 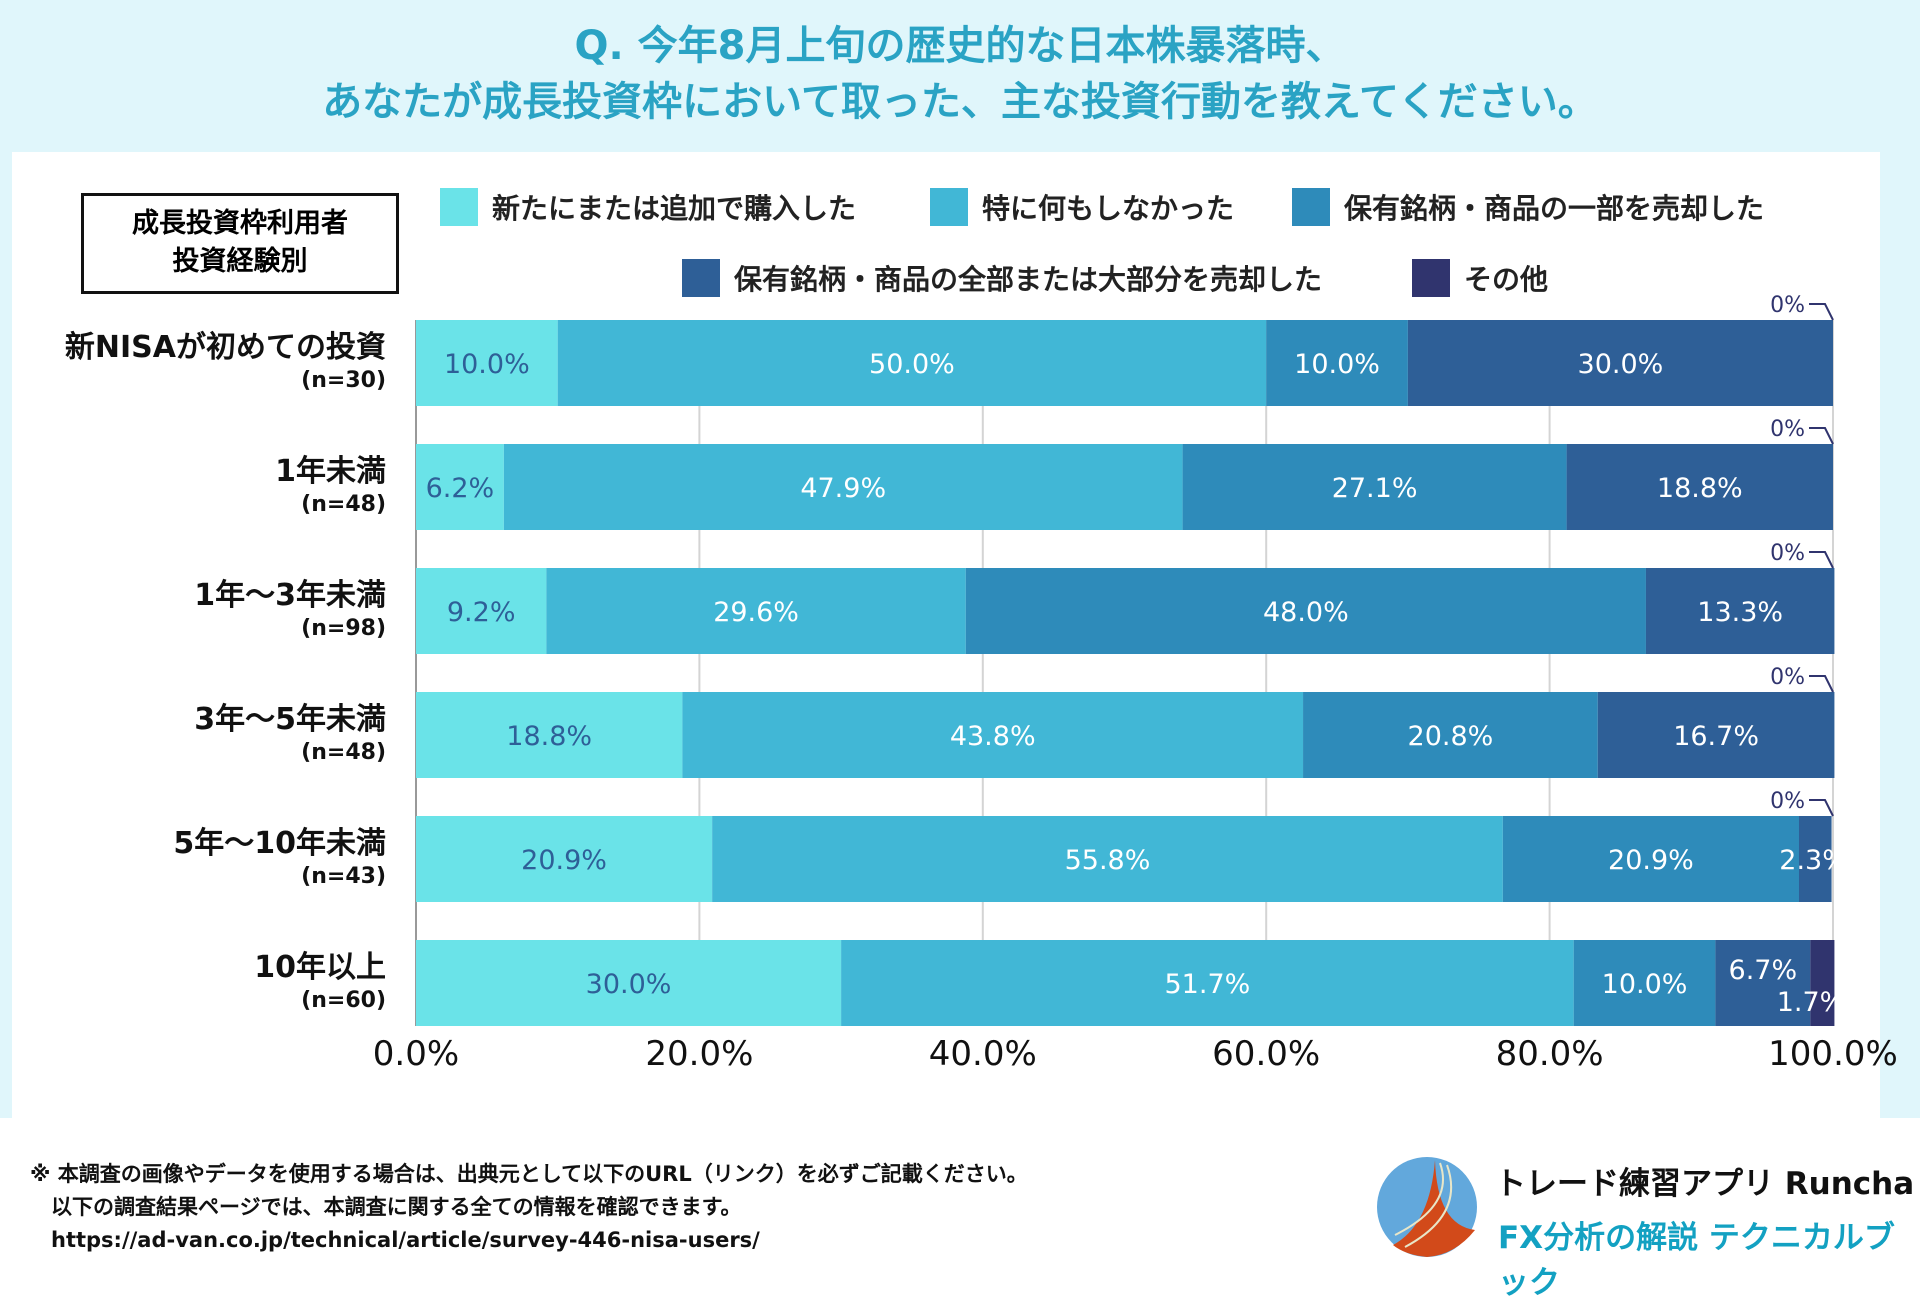 I want to click on category-name: 新NISAが初めての投資, so click(x=225, y=347).